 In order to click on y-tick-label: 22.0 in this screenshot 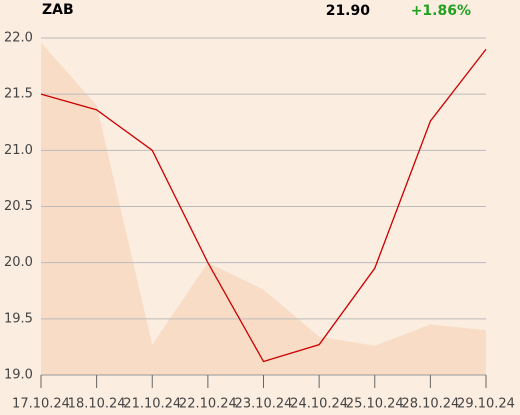, I will do `click(18, 38)`.